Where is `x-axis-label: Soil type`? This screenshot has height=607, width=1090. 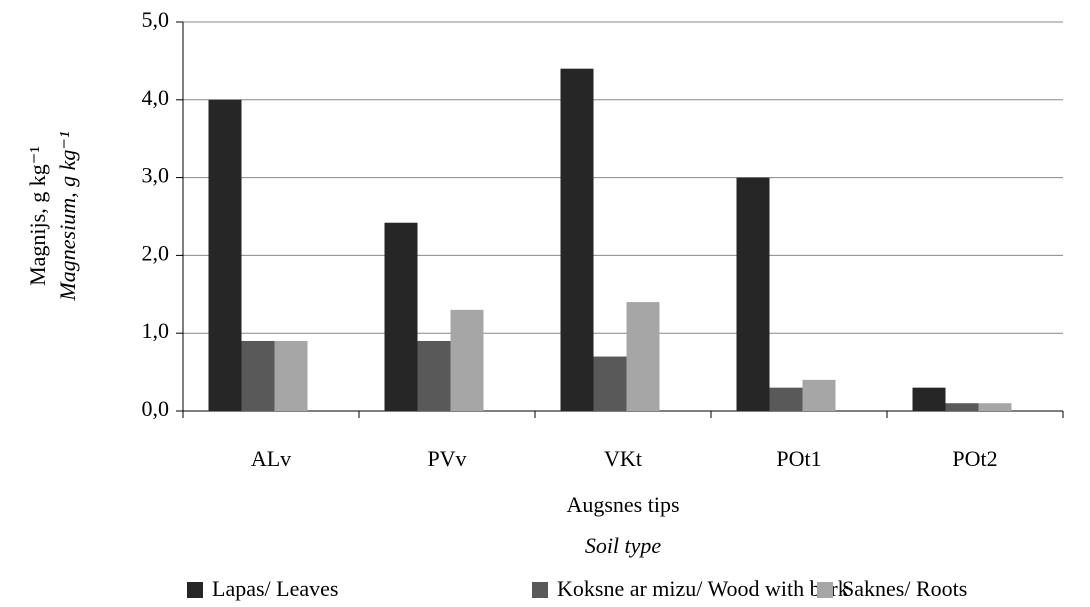 x-axis-label: Soil type is located at coordinates (623, 545).